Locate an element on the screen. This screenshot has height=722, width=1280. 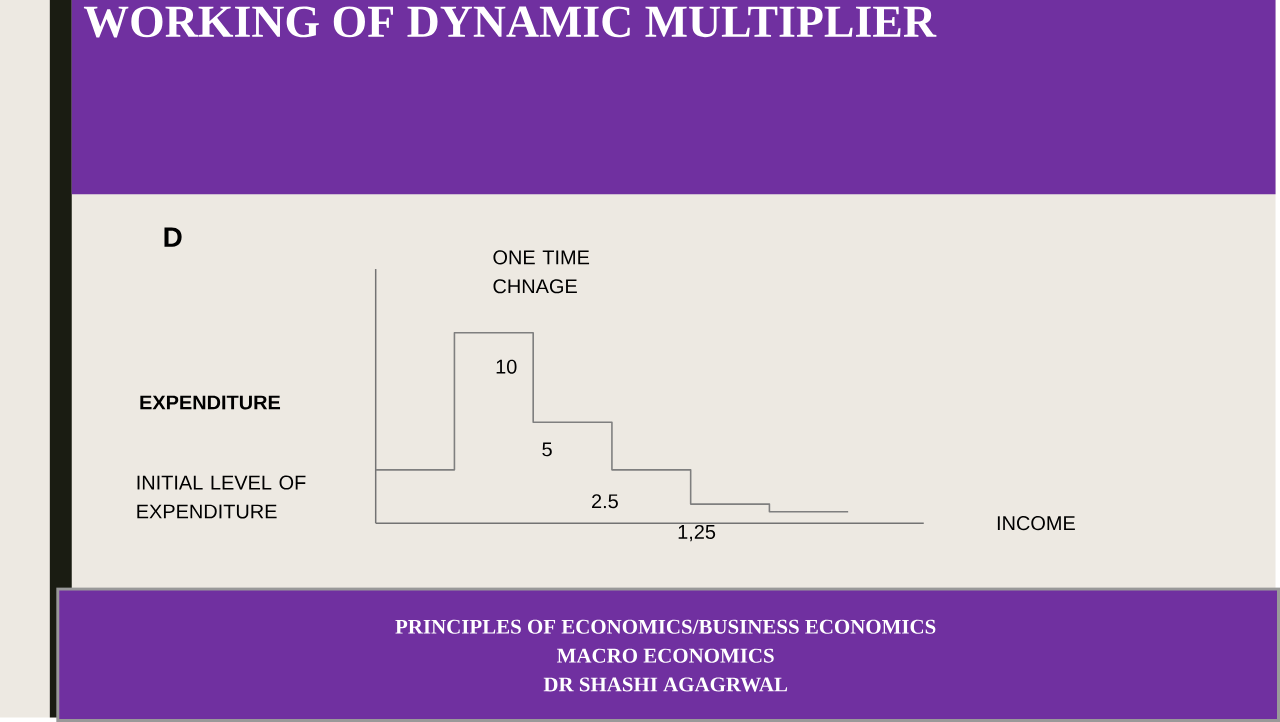
text: 1,25 is located at coordinates (697, 533).